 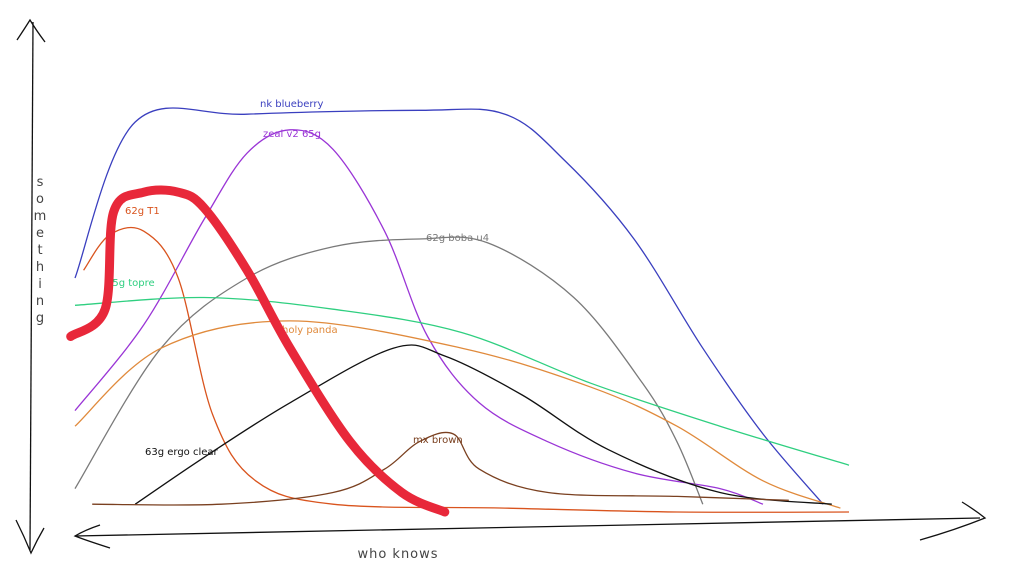 I want to click on y-axis-label-char: s, so click(x=40, y=182).